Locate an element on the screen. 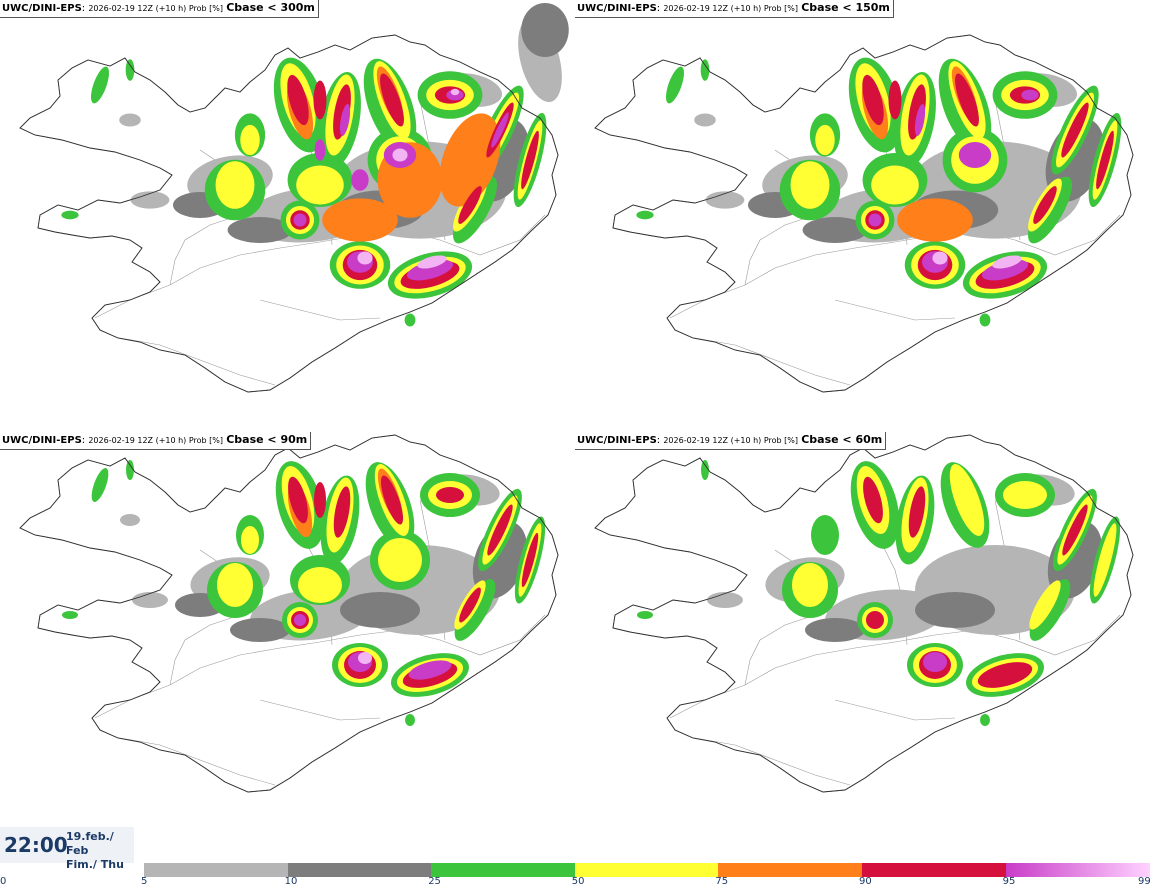 This screenshot has height=891, width=1150. valid-date: 19.feb./ Feb Fim./ Thu is located at coordinates (100, 851).